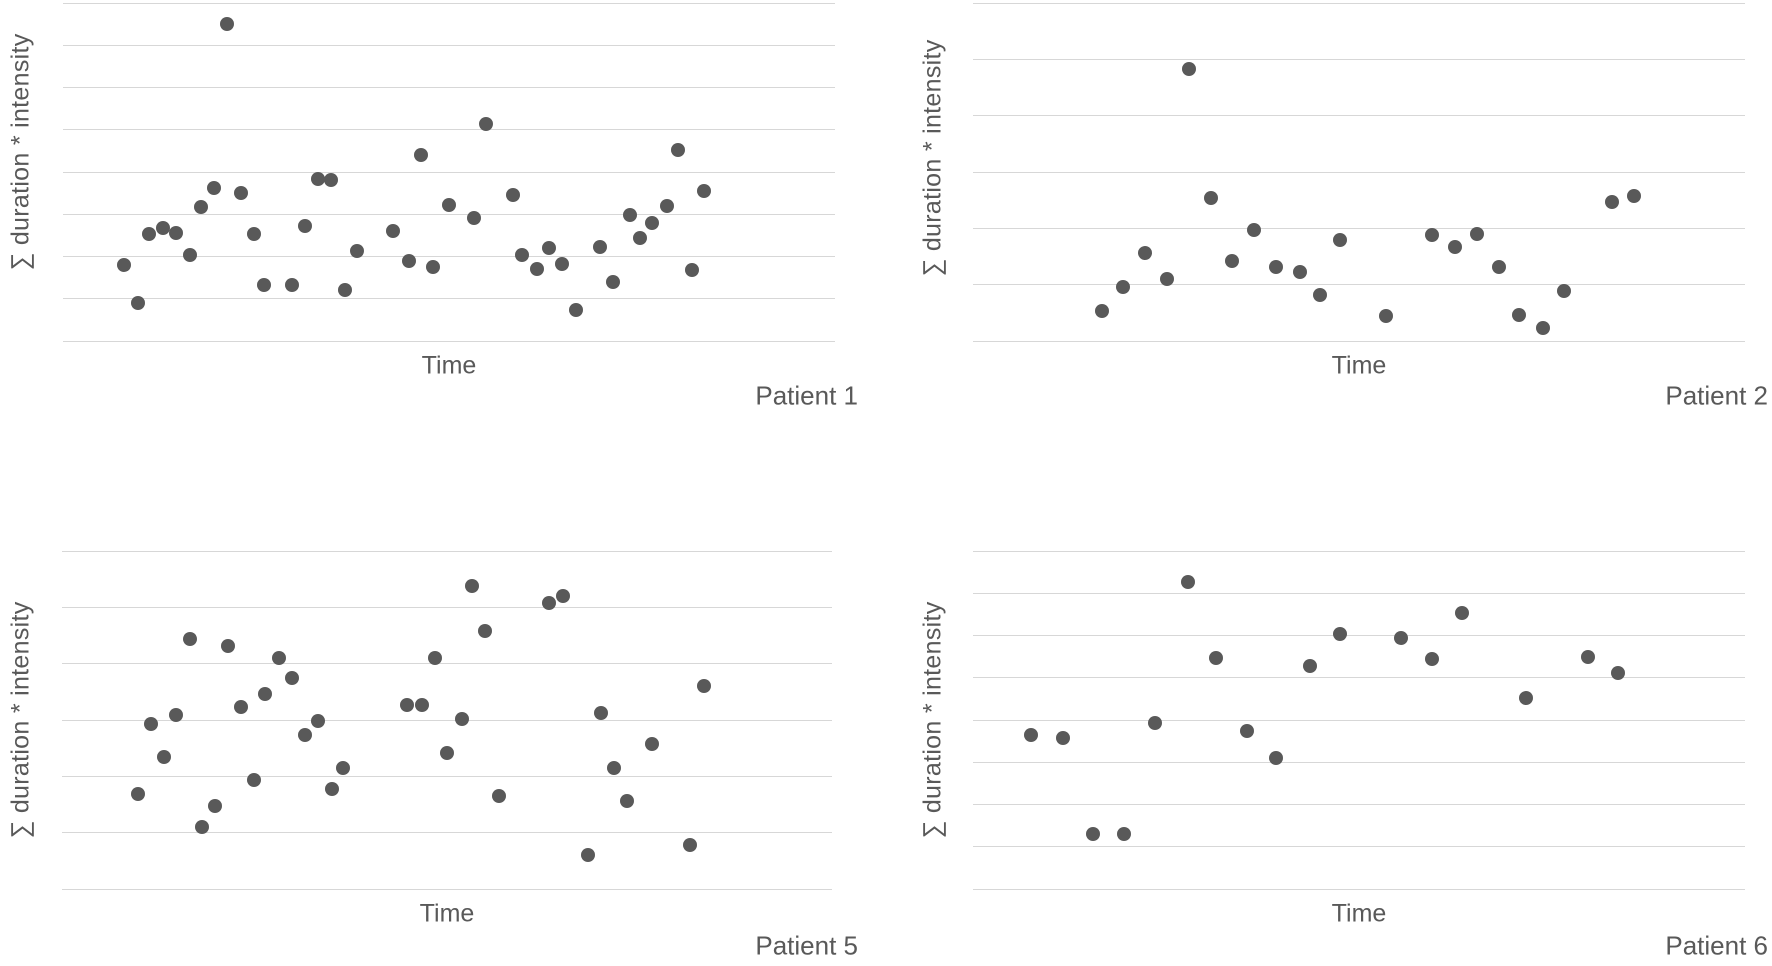 The image size is (1772, 966). I want to click on chart-title: Patient 5, so click(806, 945).